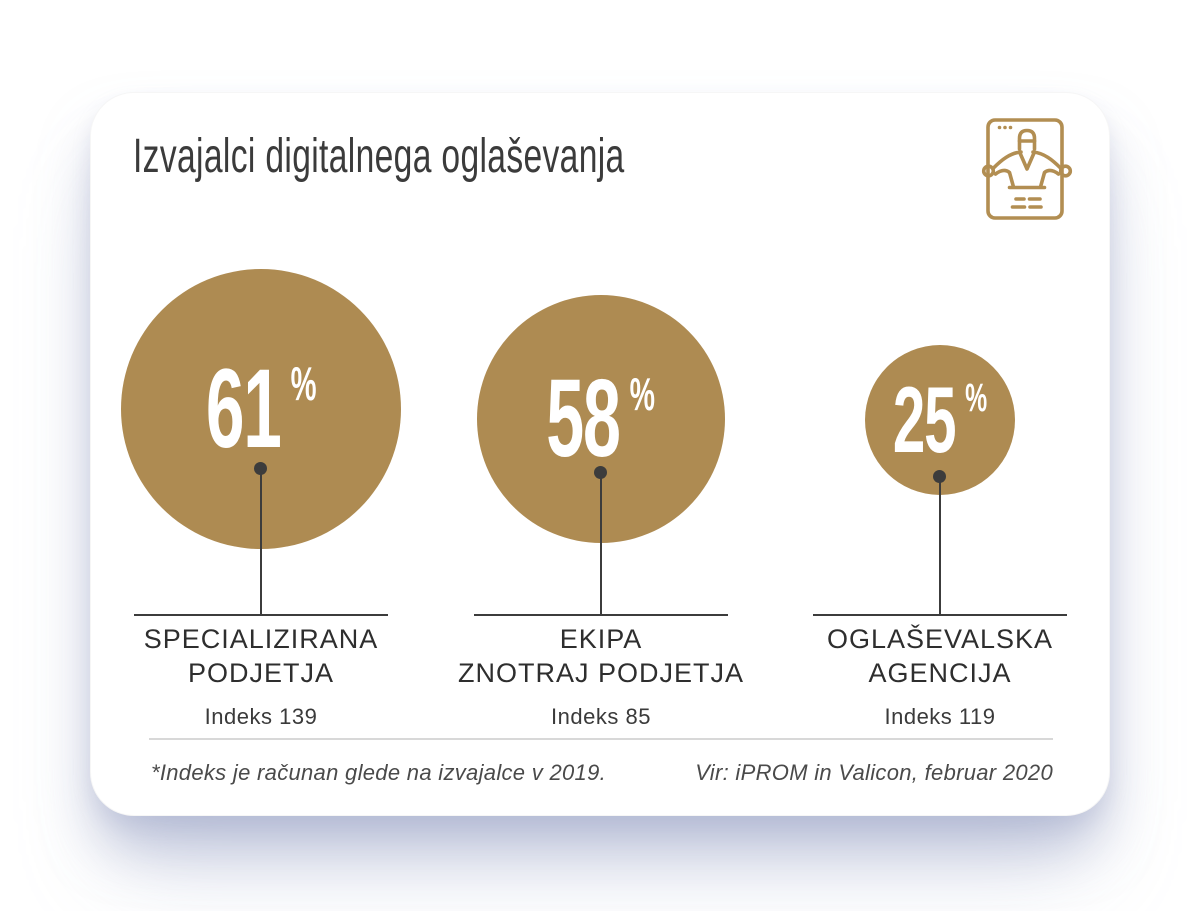  I want to click on source-text: Vir: iPROM in Valicon, februar 2020, so click(874, 772).